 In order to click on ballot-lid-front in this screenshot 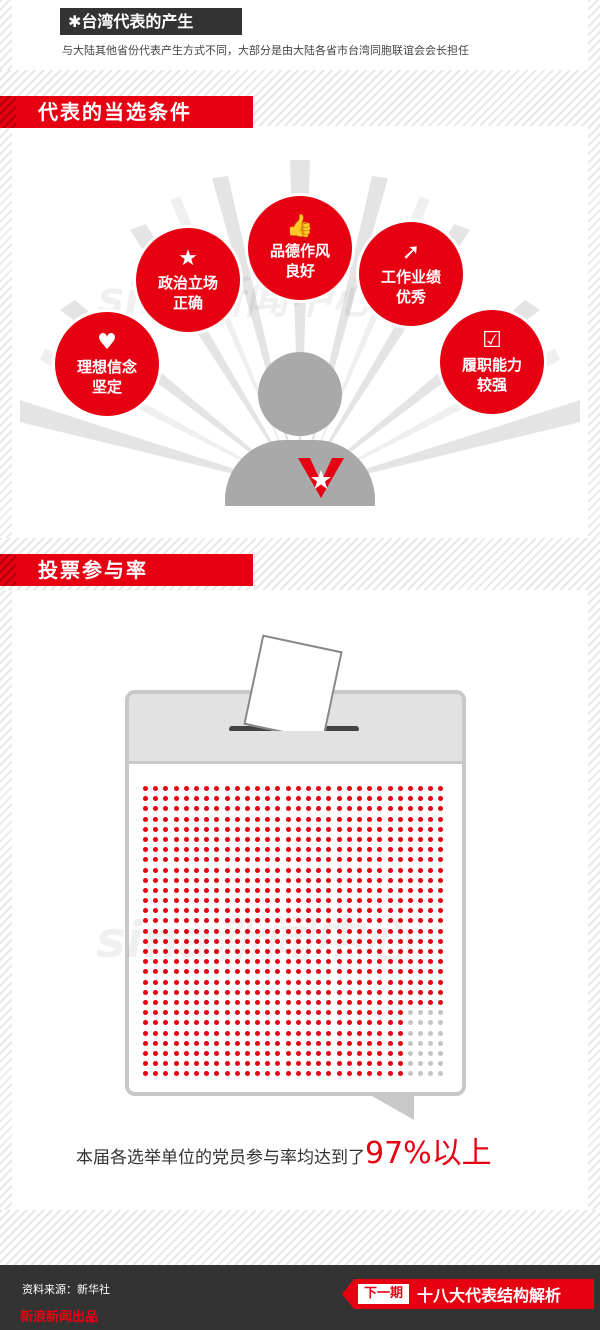, I will do `click(295, 746)`.